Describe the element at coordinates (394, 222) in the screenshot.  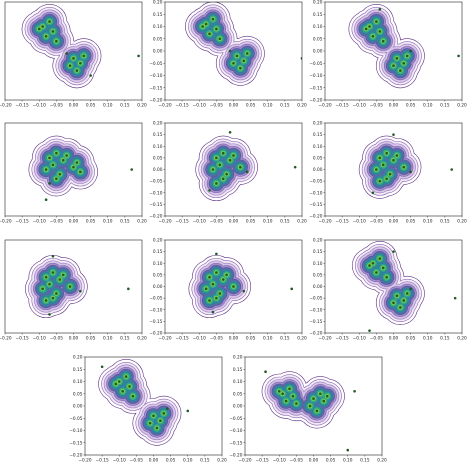
I see `x-tick-label: 0.00` at that location.